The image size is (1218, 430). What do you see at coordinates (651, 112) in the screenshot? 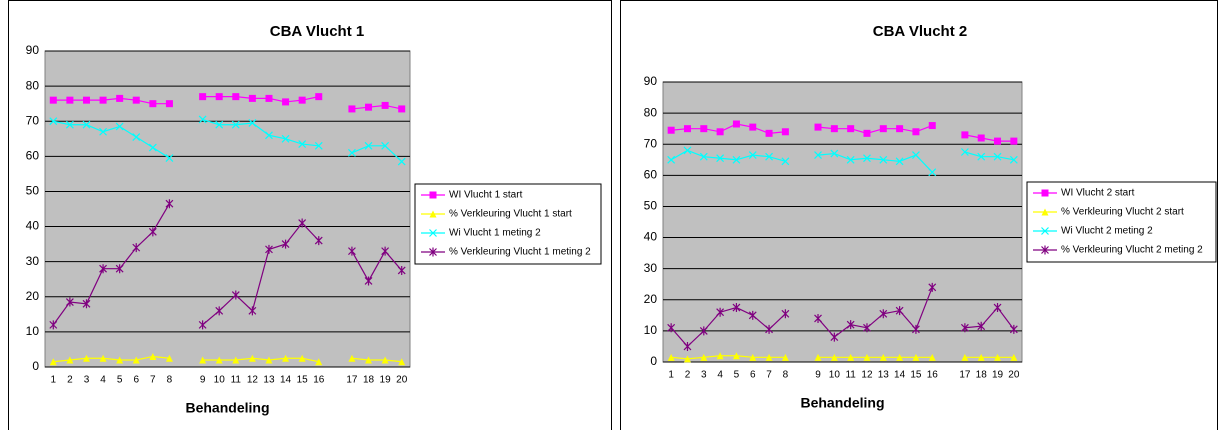
I see `y-tick-label: 80` at bounding box center [651, 112].